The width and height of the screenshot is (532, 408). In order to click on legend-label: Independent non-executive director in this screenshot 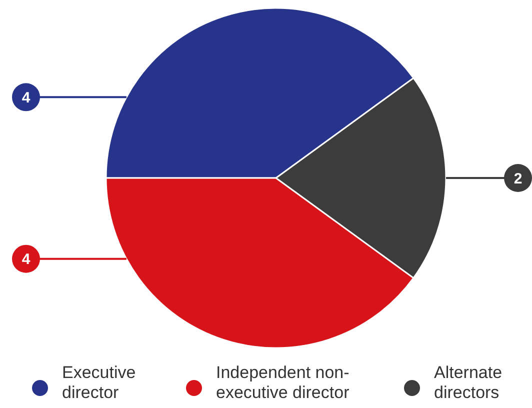, I will do `click(283, 382)`.